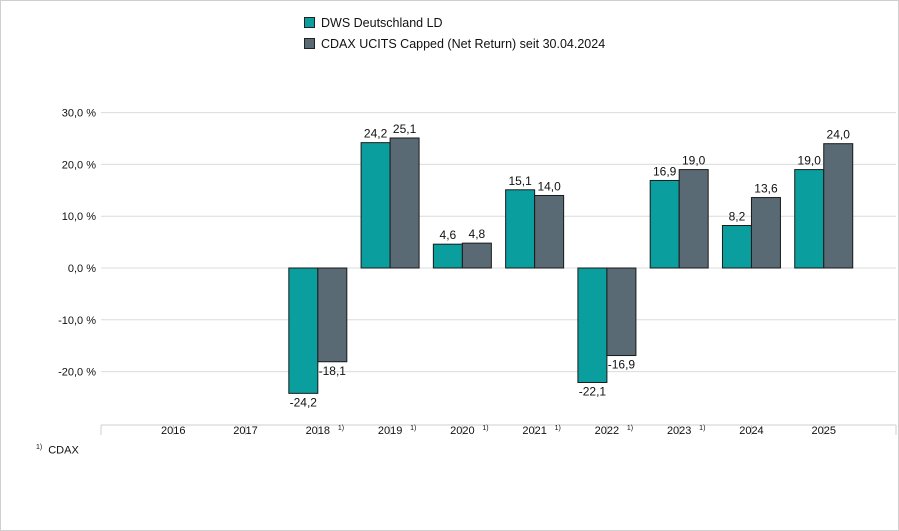  Describe the element at coordinates (839, 135) in the screenshot. I see `data-label: 24,0` at that location.